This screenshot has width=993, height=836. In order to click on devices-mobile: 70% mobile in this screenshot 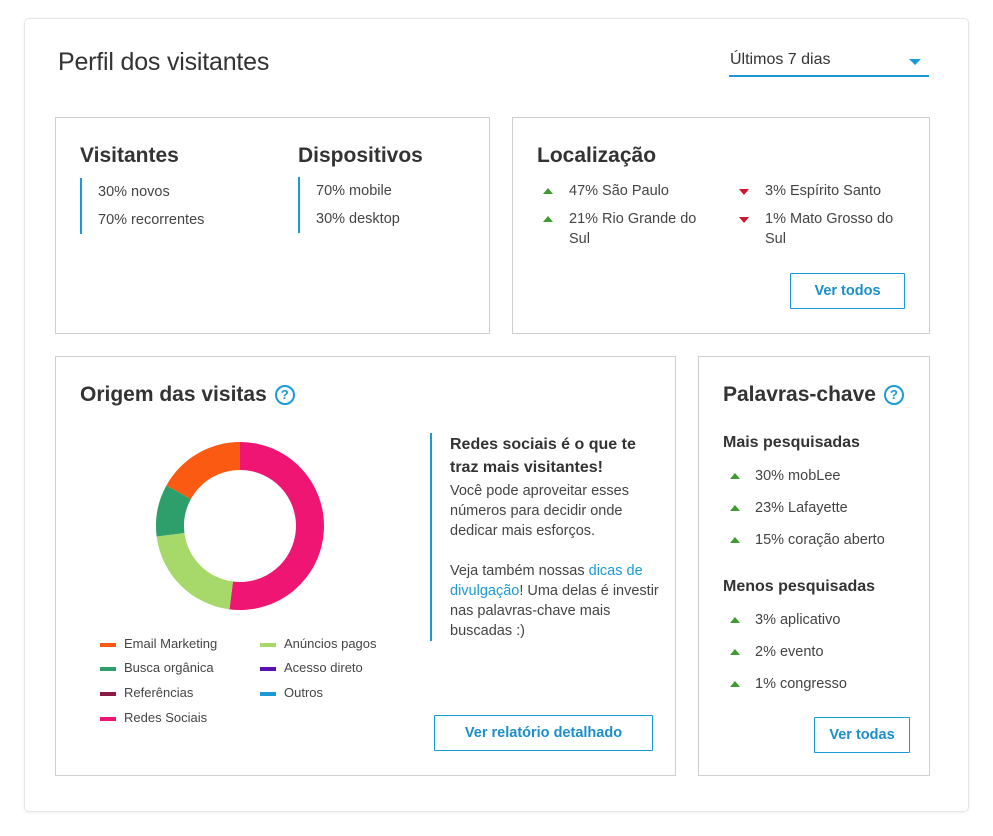, I will do `click(354, 191)`.